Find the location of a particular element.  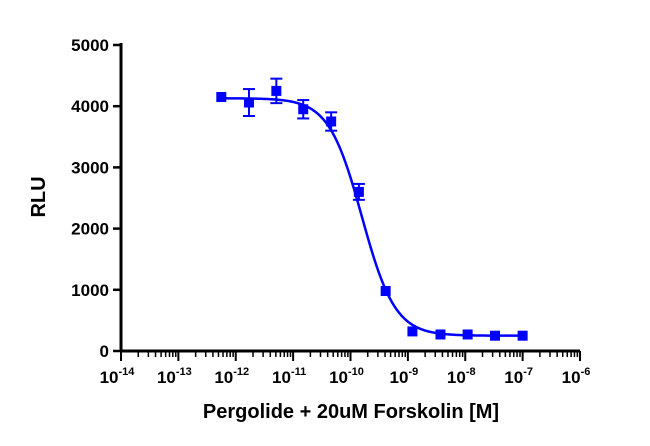

y-tick-label: 3000 is located at coordinates (90, 167).